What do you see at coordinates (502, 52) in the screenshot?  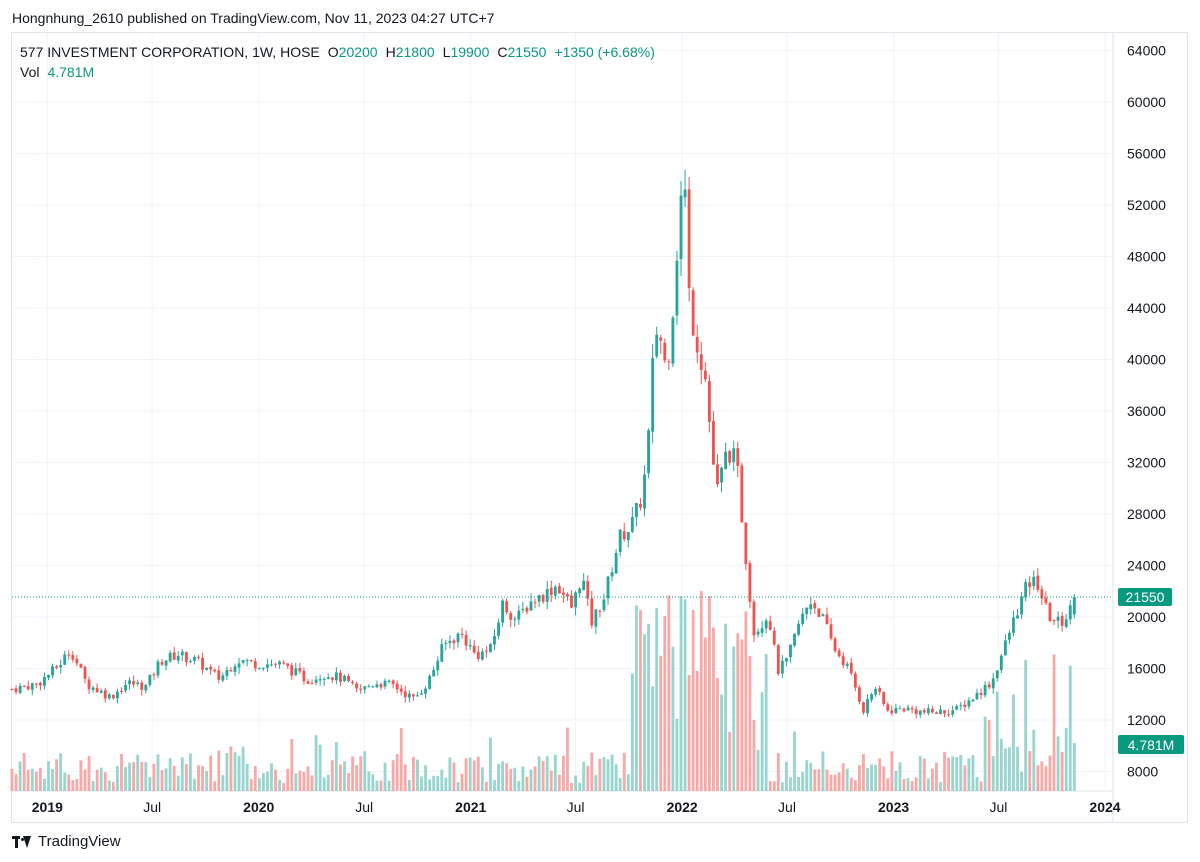 I see `legend-close-label: C` at bounding box center [502, 52].